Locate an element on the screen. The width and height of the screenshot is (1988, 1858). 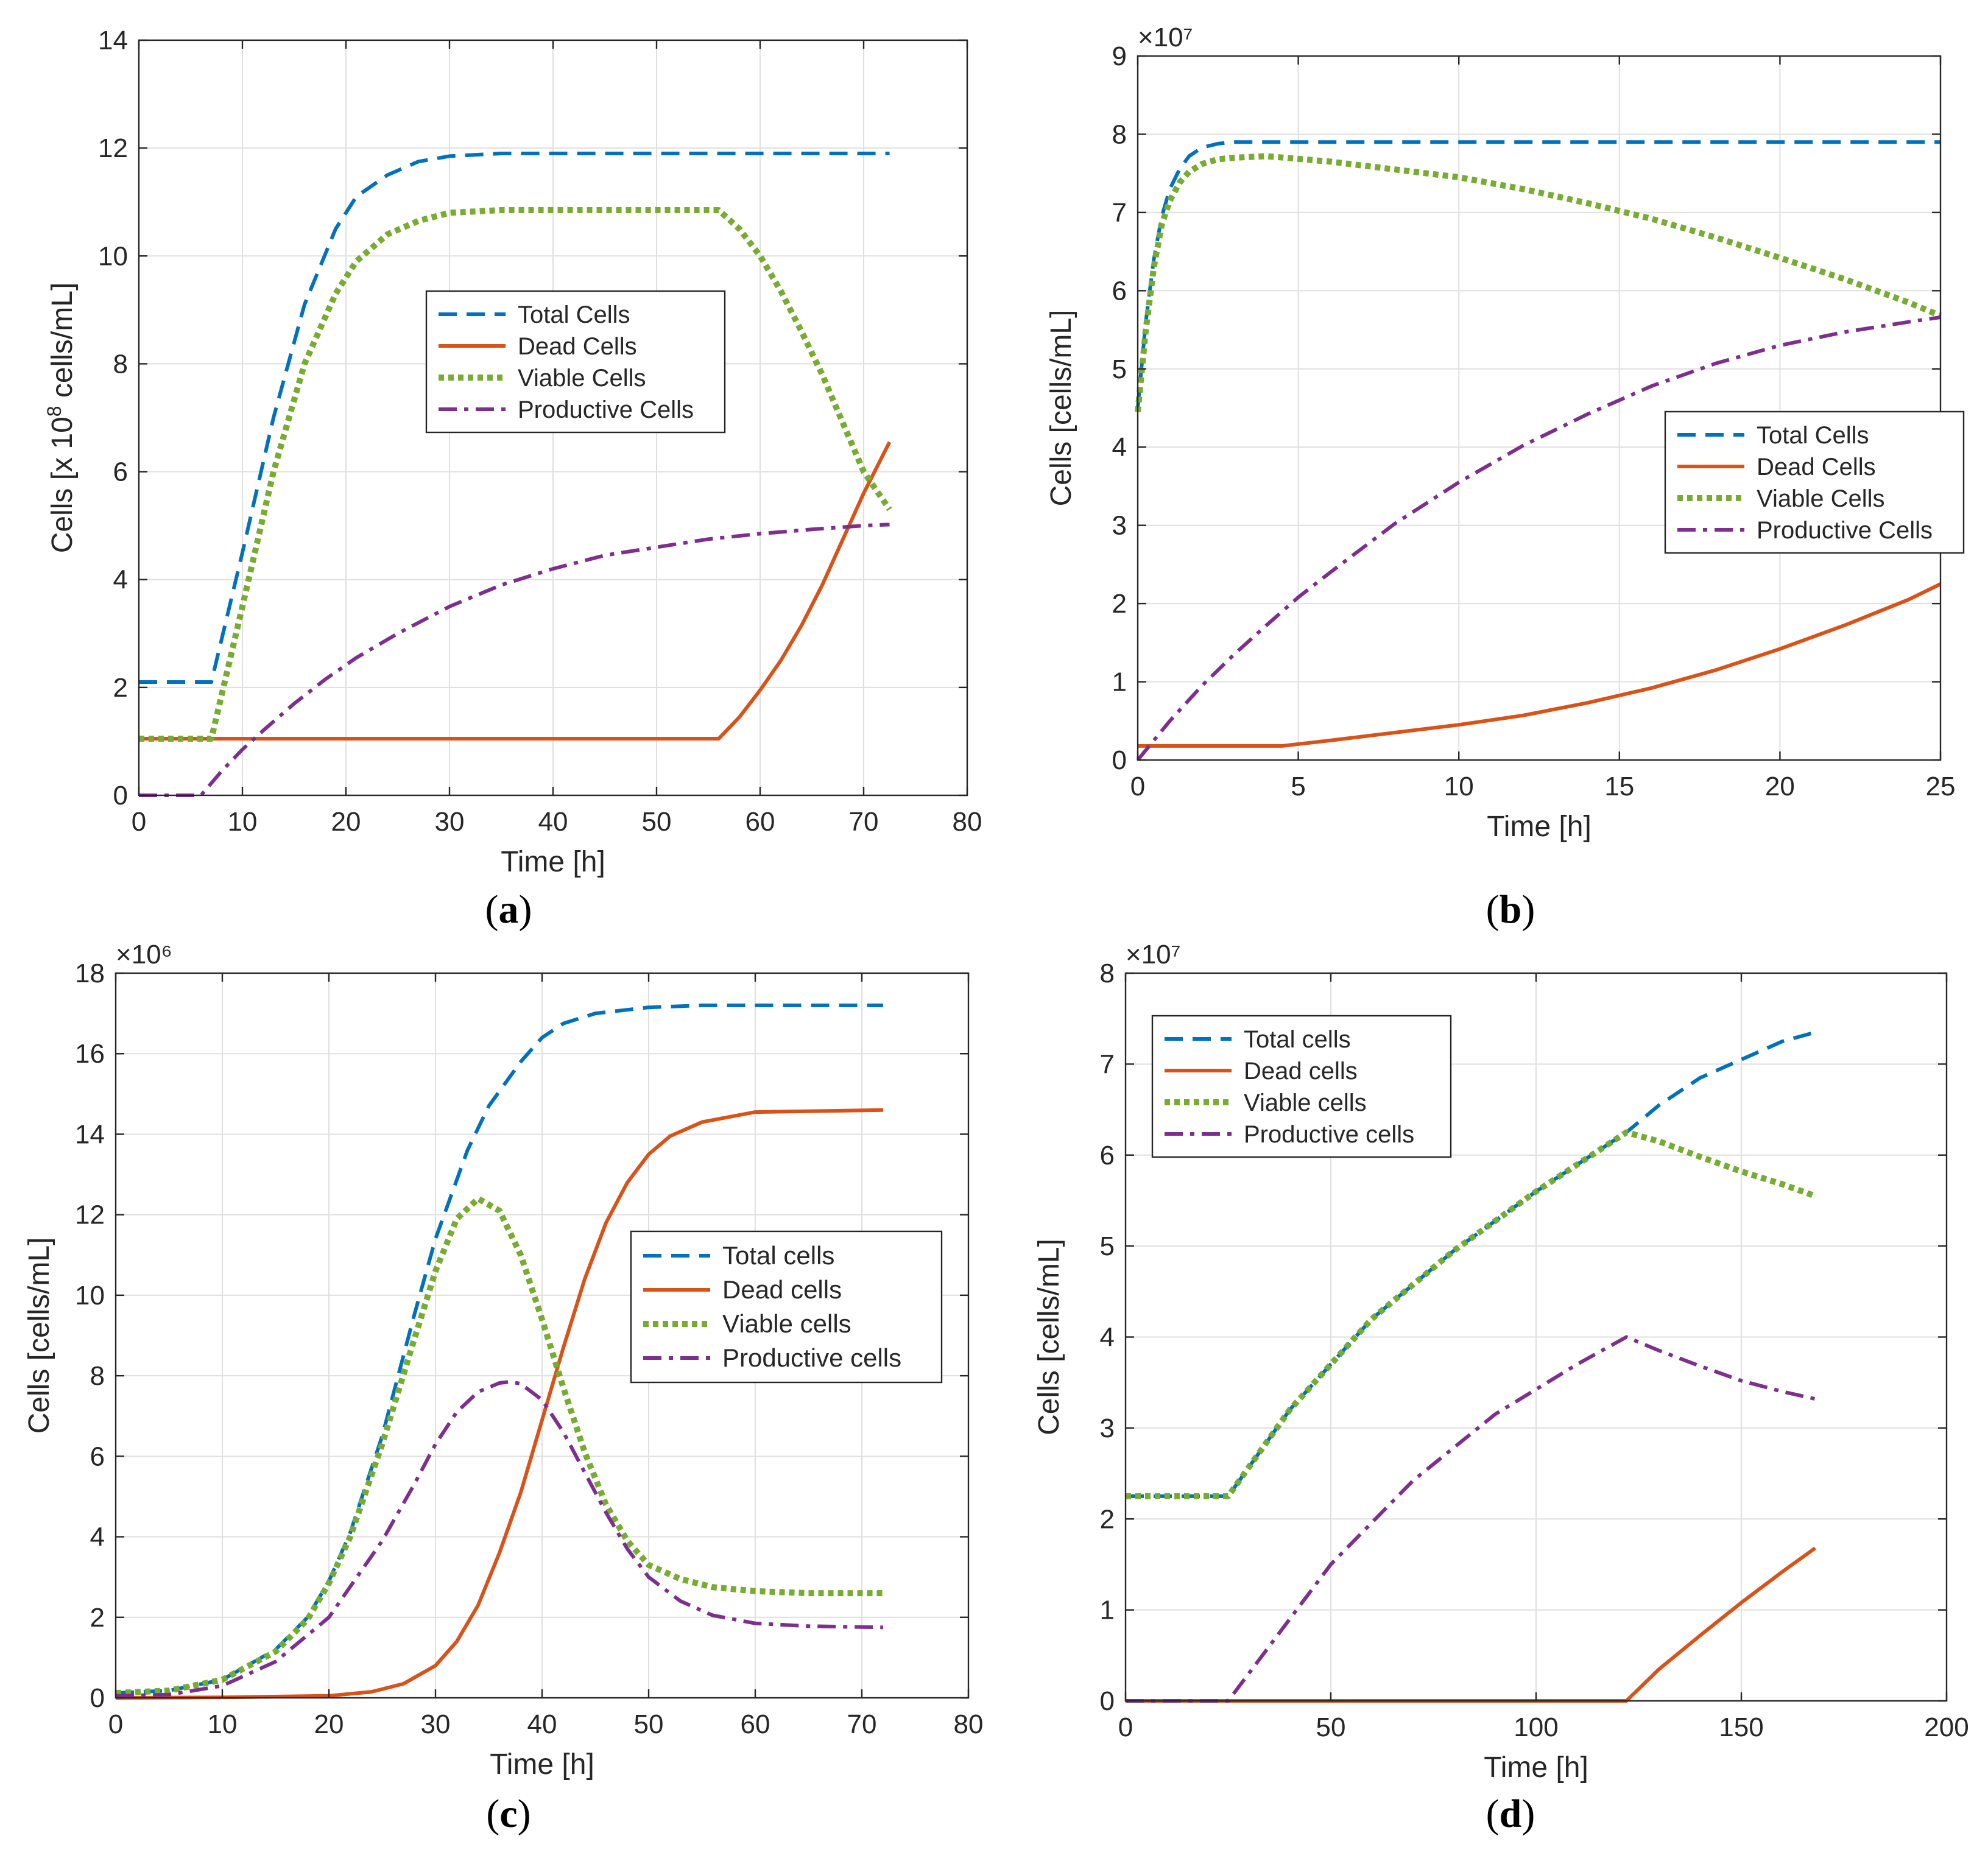
legend-label-viable: Viable Cells is located at coordinates (1821, 498).